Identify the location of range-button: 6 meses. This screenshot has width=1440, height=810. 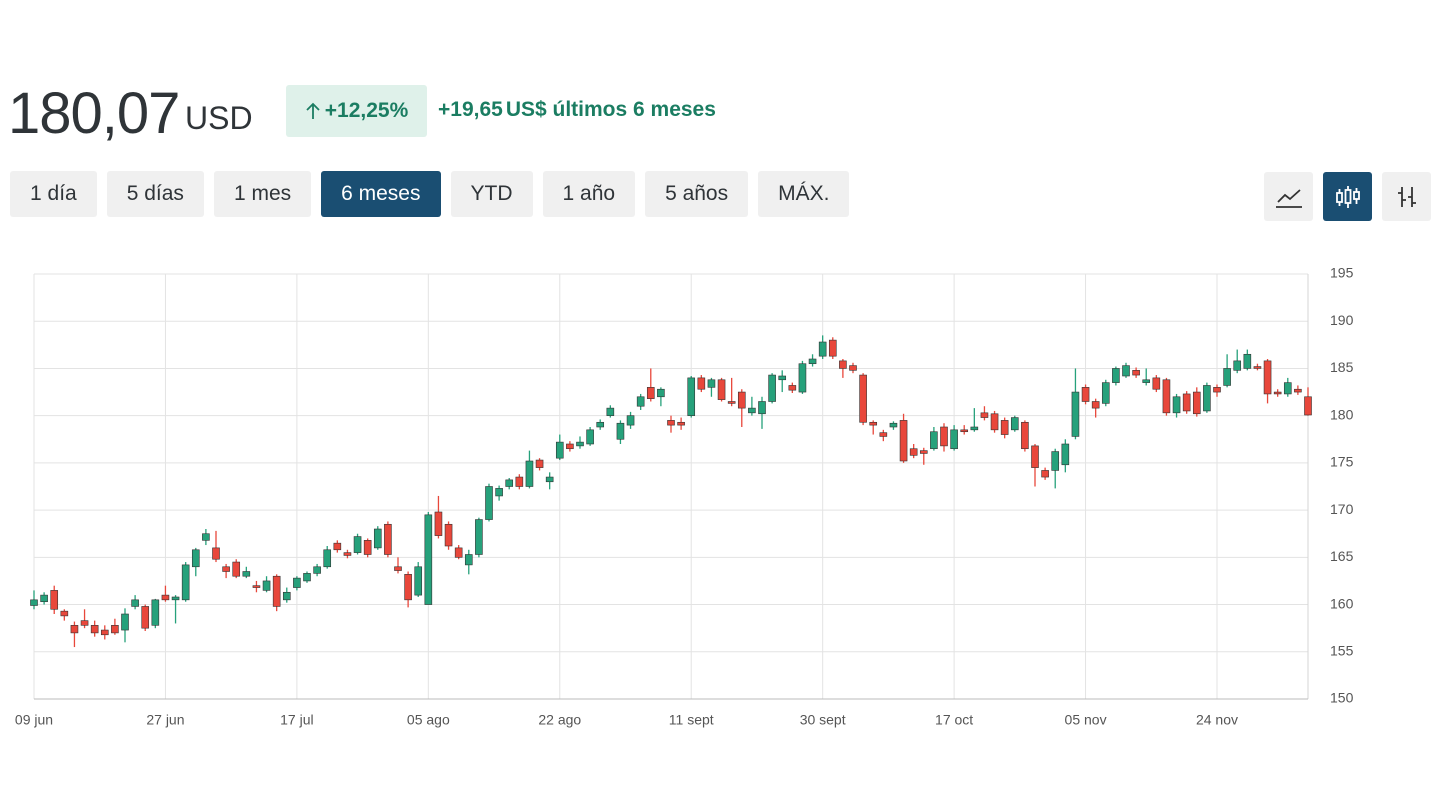
(381, 194).